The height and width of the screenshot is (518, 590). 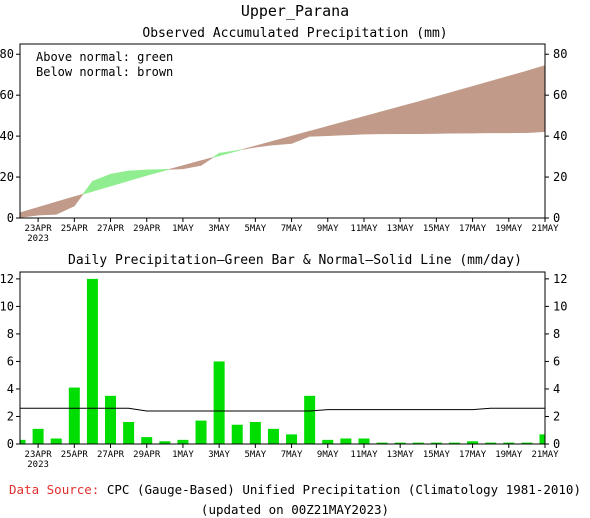 What do you see at coordinates (545, 229) in the screenshot?
I see `top-x-tick-label: 21MAY` at bounding box center [545, 229].